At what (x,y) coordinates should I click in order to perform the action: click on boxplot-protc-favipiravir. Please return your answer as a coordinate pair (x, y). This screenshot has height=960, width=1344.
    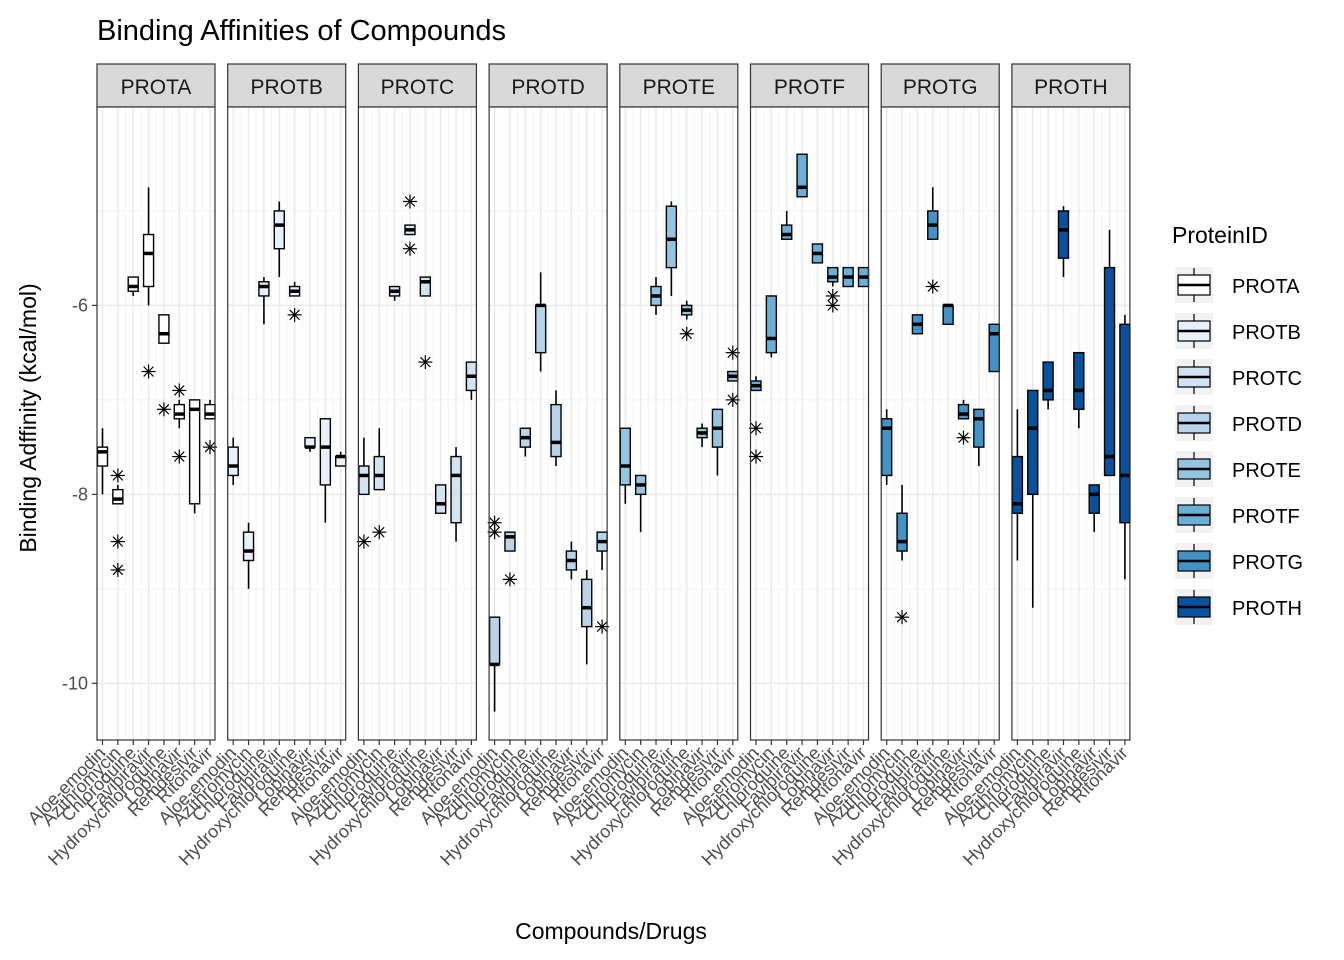
    Looking at the image, I should click on (409, 225).